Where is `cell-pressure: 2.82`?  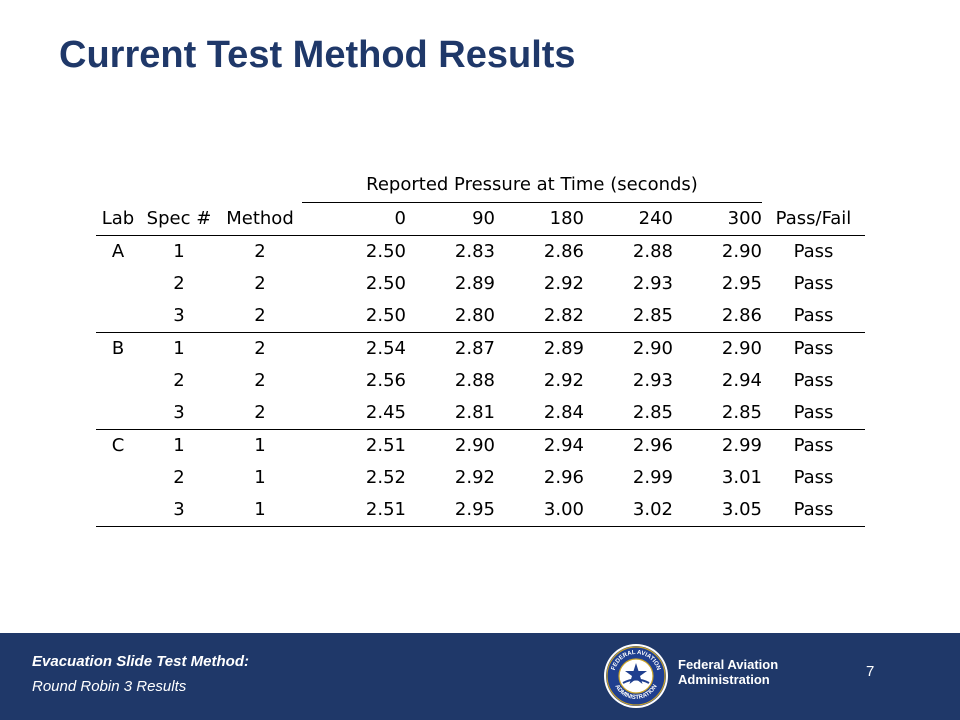 cell-pressure: 2.82 is located at coordinates (539, 316).